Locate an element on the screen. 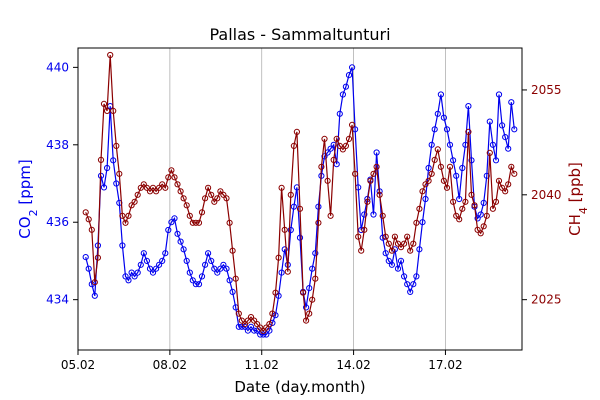  left-y-tick-label: 436 is located at coordinates (57, 222).